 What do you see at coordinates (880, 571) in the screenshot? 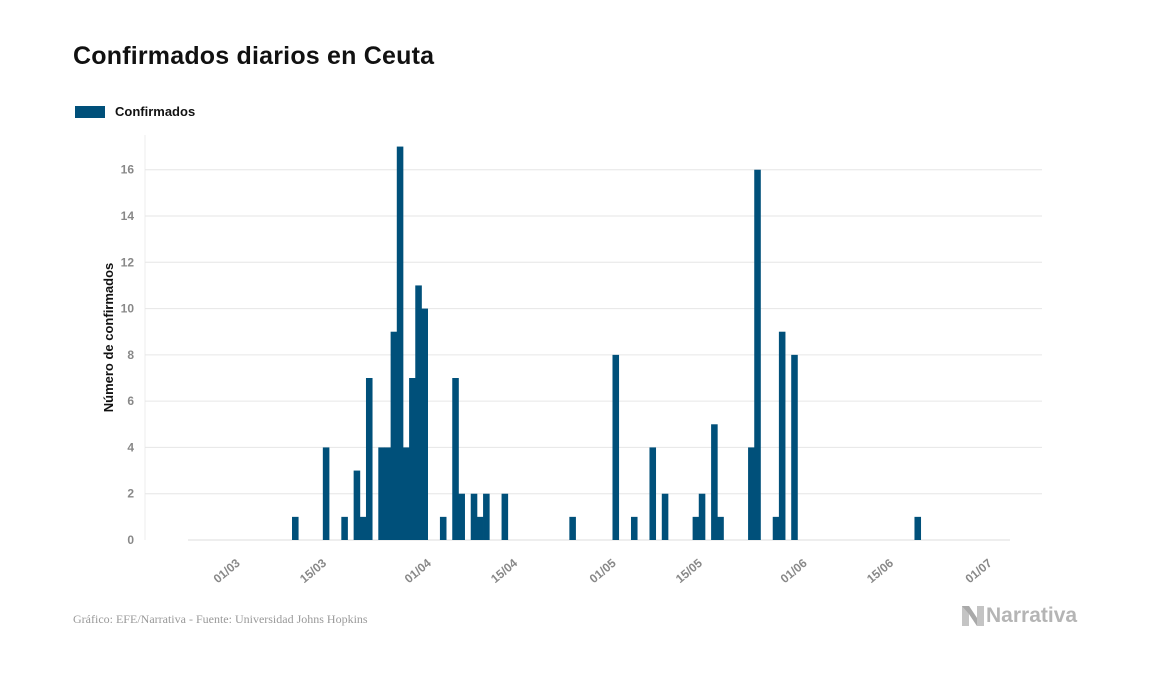
I see `x-tick-label: 15/06` at bounding box center [880, 571].